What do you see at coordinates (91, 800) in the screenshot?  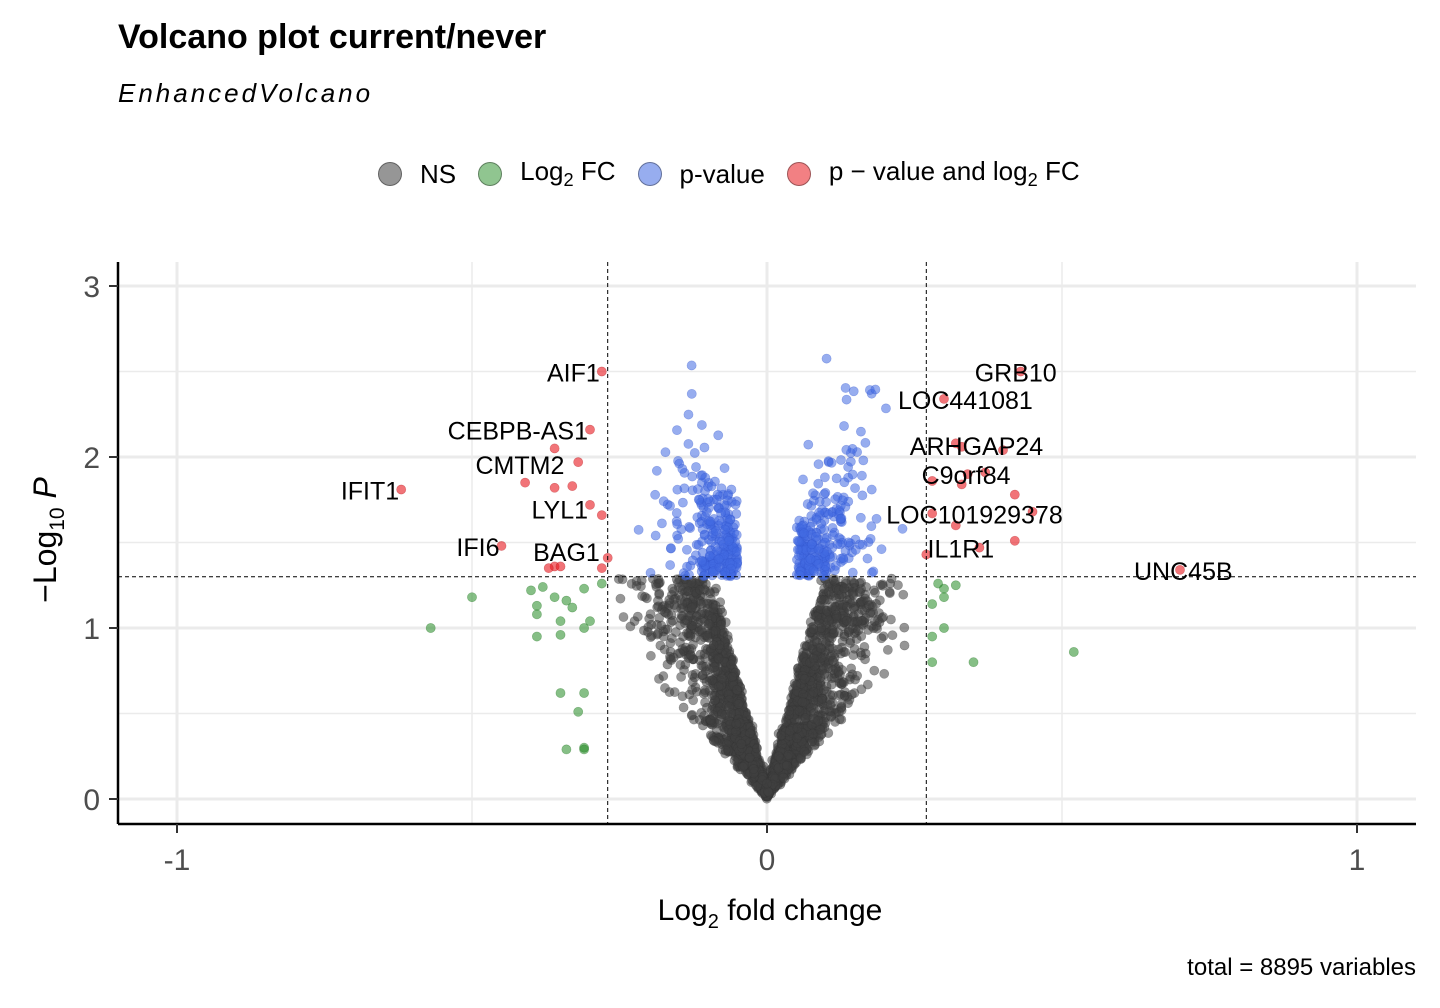 I see `y-tick-label: 0` at bounding box center [91, 800].